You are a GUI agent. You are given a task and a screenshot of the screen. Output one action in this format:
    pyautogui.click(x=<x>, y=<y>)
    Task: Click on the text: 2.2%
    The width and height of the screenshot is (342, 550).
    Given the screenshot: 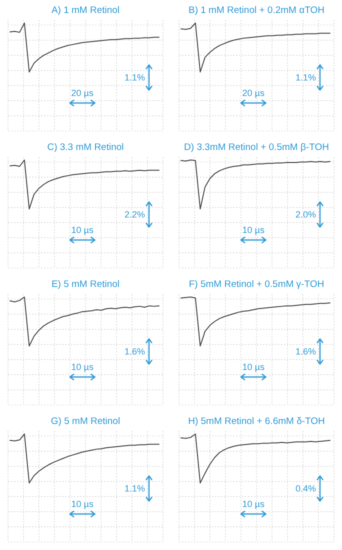 What is the action you would take?
    pyautogui.click(x=134, y=215)
    